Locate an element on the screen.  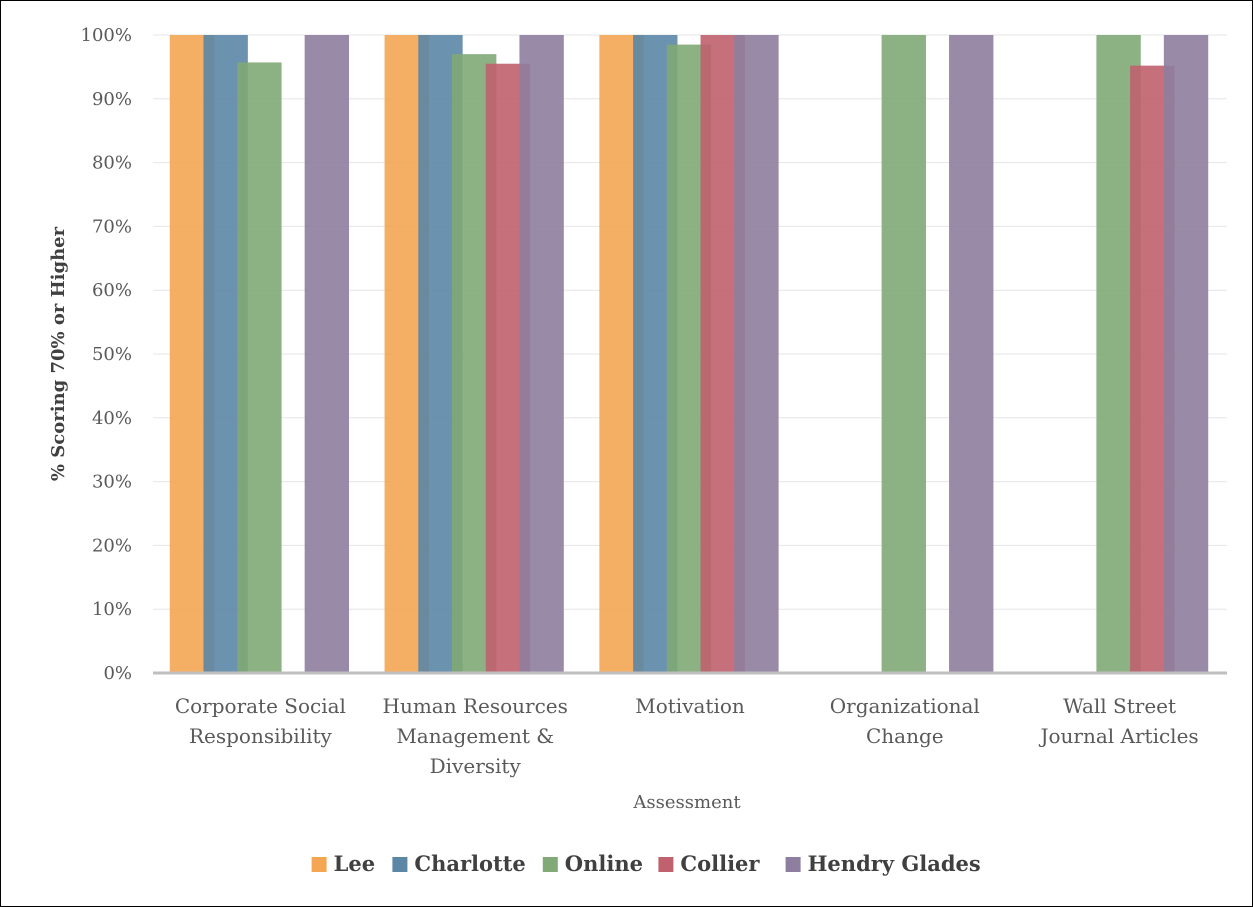
y-tick-label: 70% is located at coordinates (112, 226).